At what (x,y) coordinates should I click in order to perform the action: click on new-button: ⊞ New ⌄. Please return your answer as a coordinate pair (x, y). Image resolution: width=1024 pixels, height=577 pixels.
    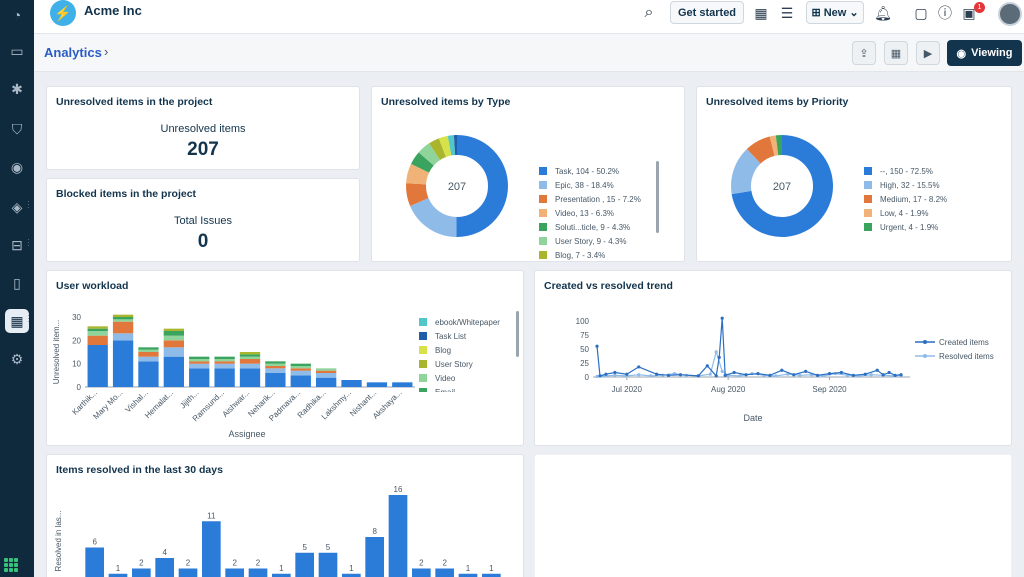
    Looking at the image, I should click on (835, 12).